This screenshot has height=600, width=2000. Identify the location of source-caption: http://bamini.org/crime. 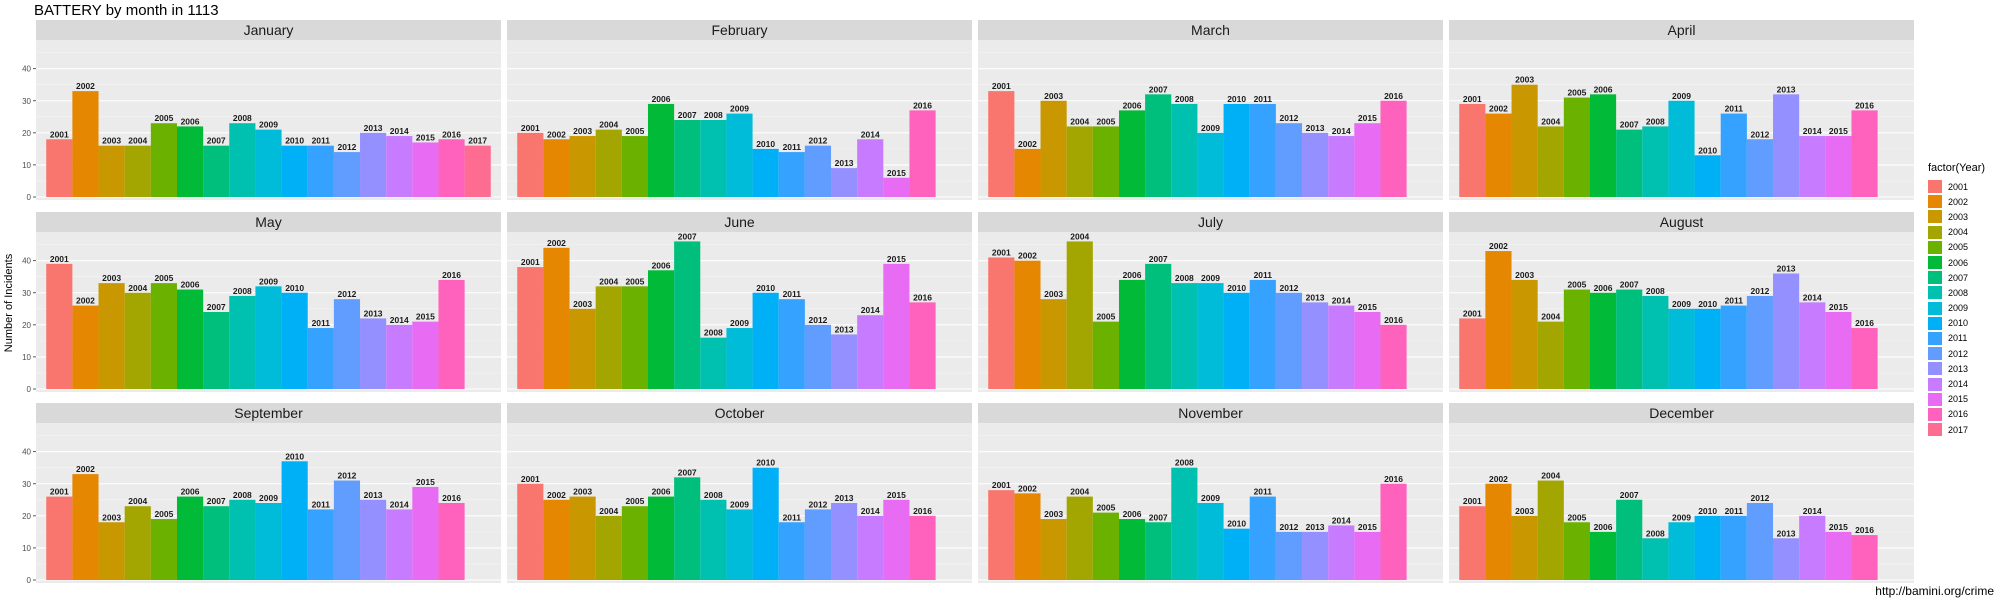
(1934, 591).